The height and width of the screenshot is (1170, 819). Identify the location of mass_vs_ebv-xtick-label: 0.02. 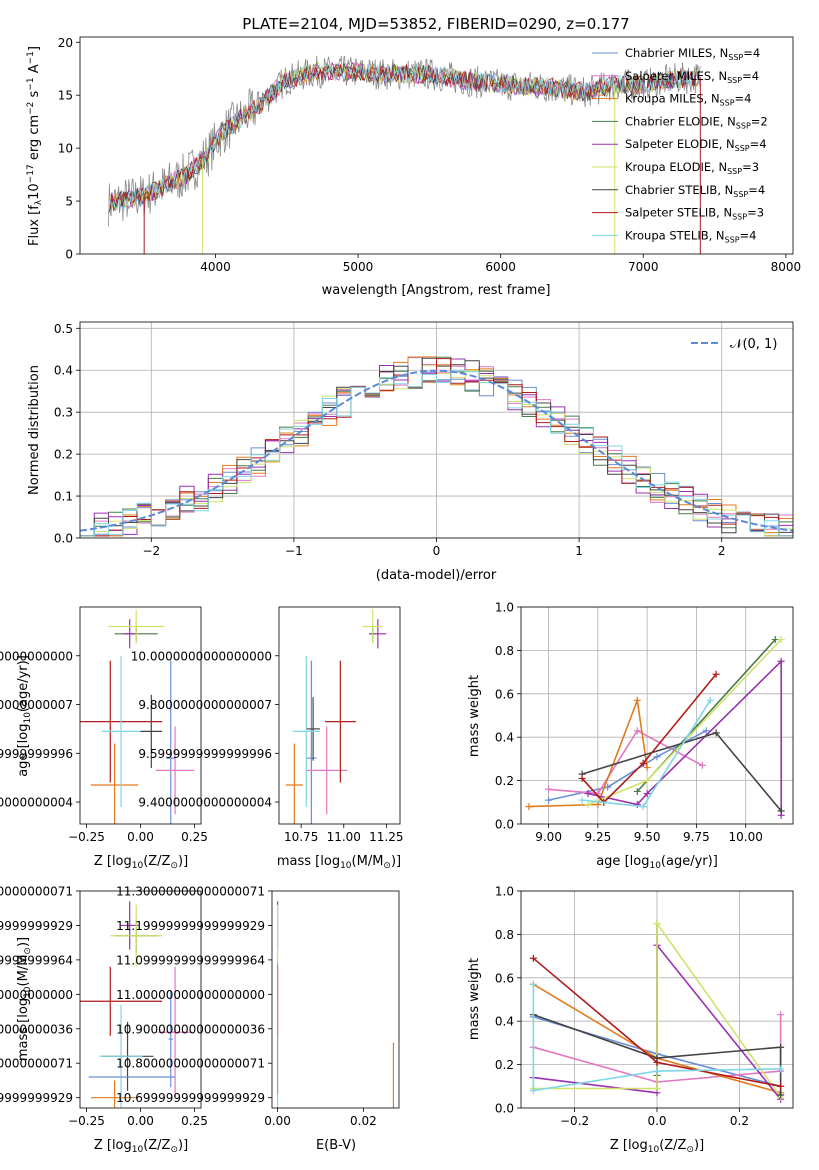
(363, 1121).